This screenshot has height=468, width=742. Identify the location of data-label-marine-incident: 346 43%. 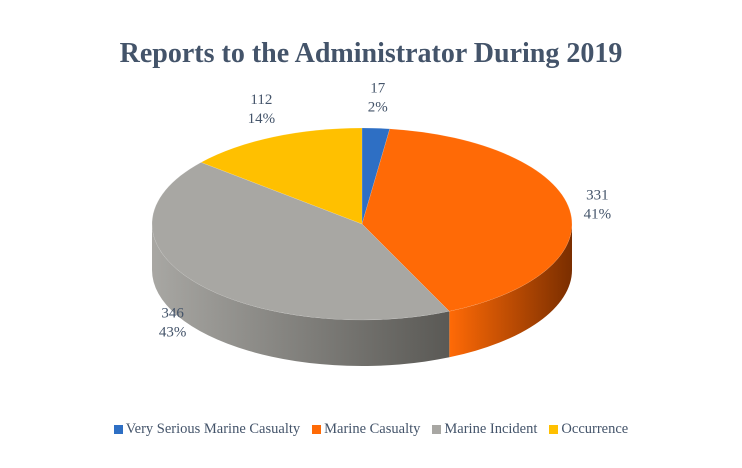
(173, 322).